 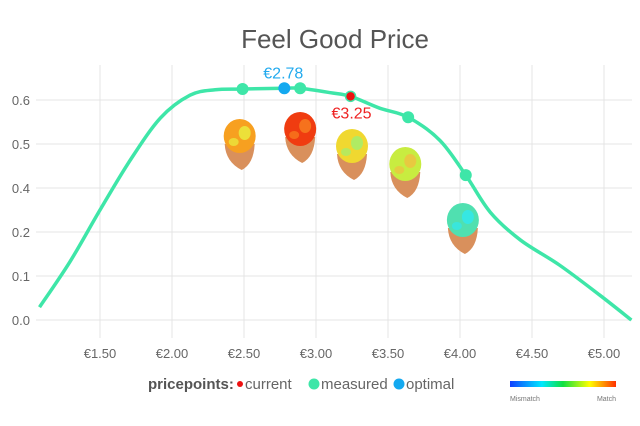 I want to click on y-tick-label: 0.6, so click(x=21, y=100).